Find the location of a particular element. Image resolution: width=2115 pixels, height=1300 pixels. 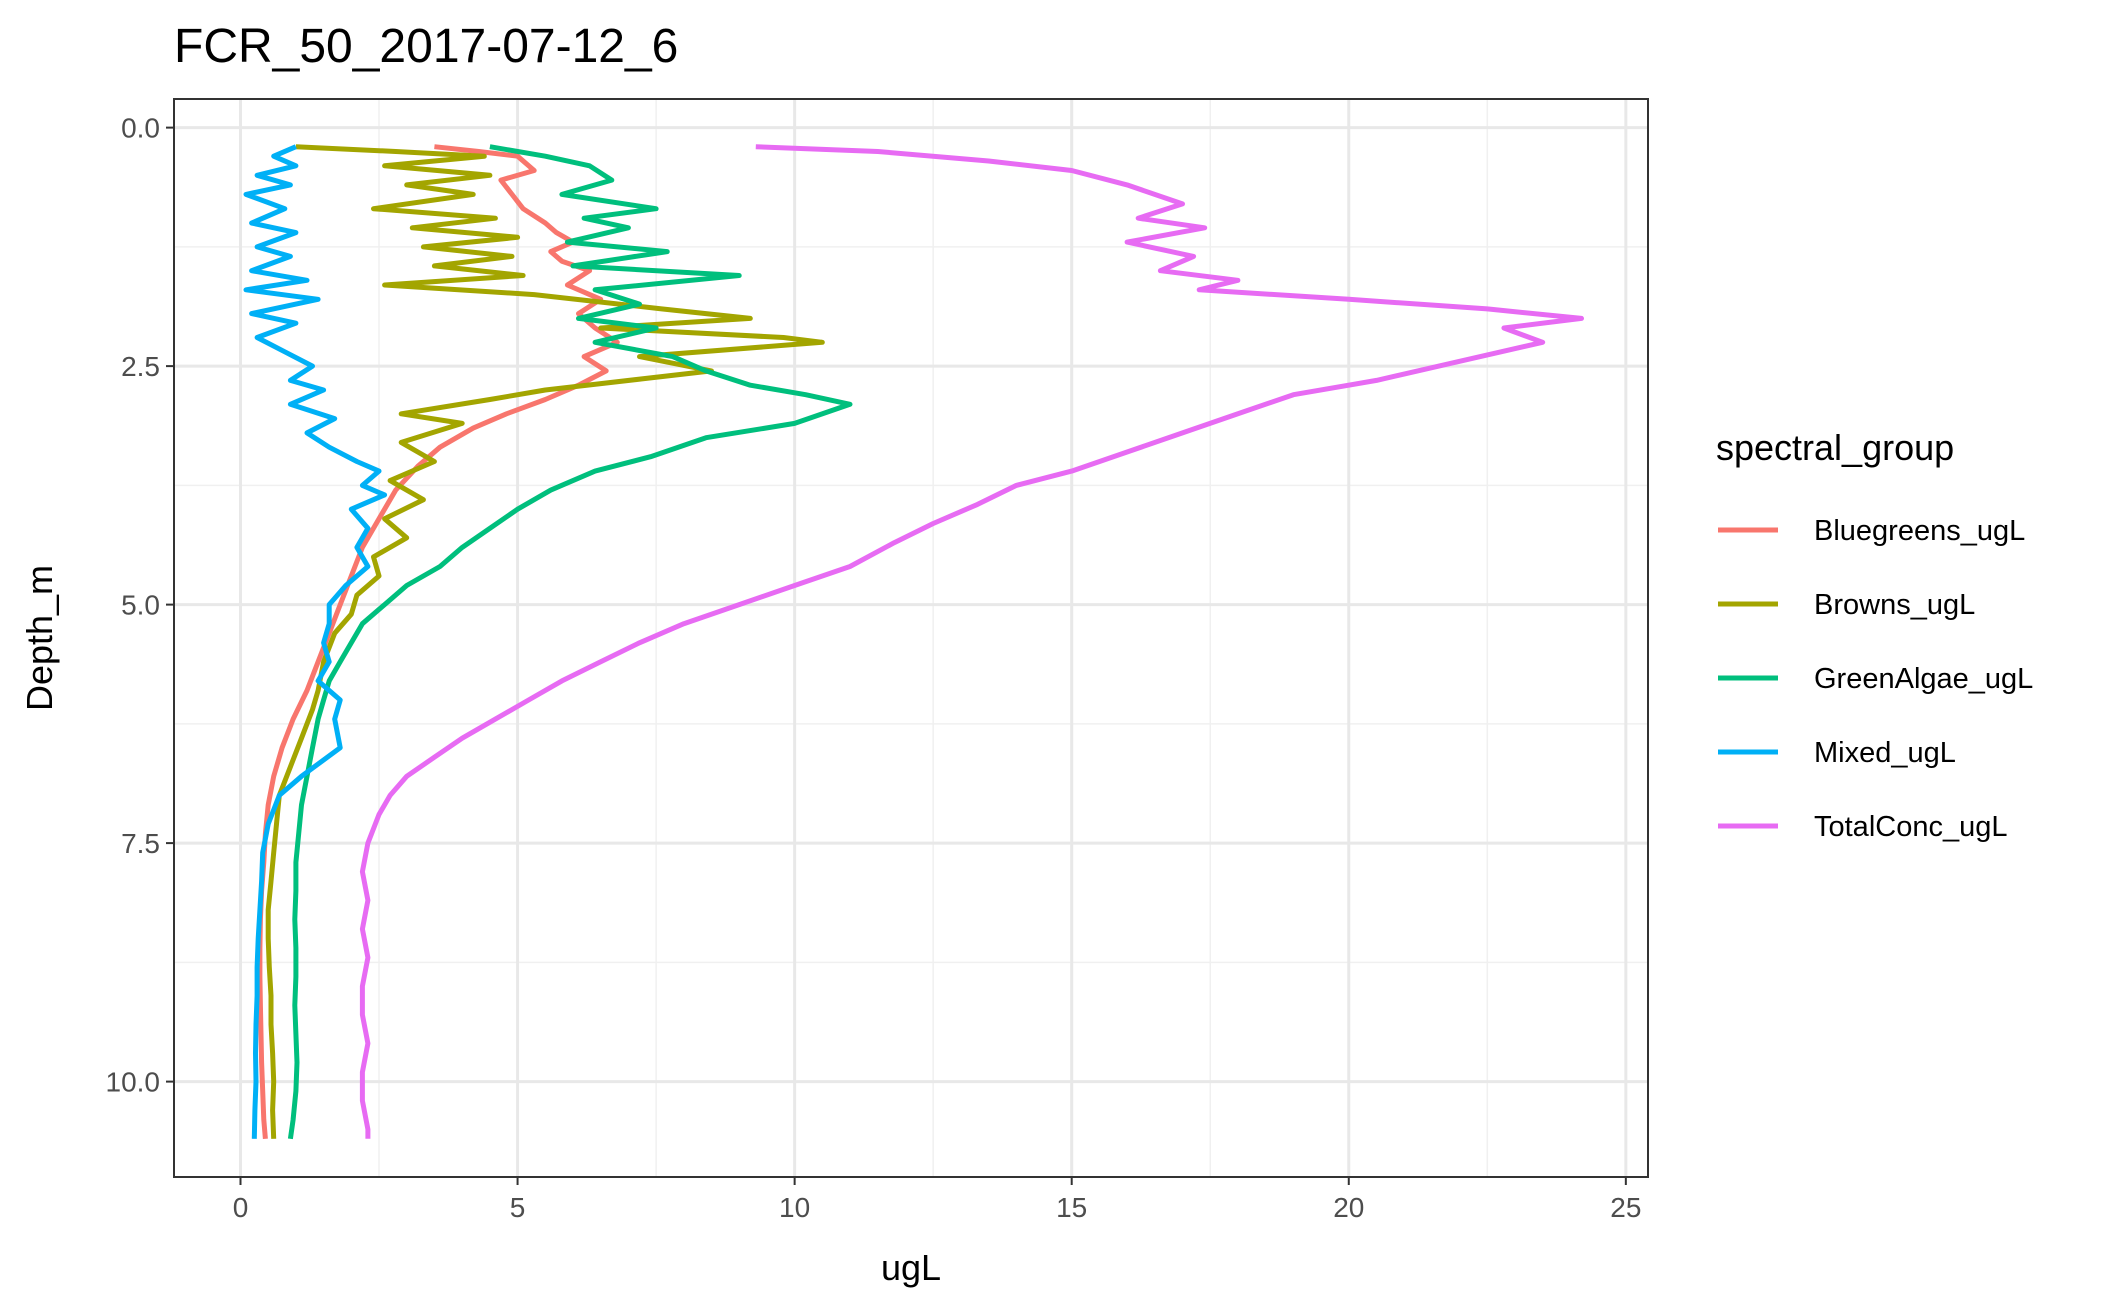

y-tick-label: 5.0 is located at coordinates (140, 605).